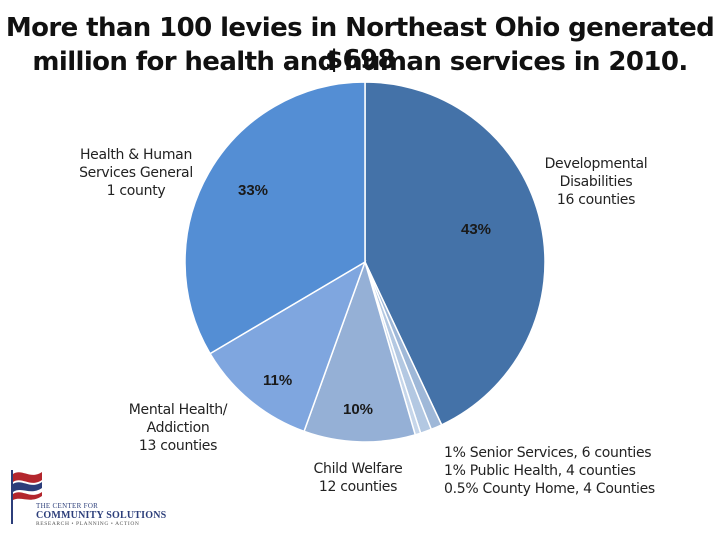 The height and width of the screenshot is (540, 720). I want to click on label-dd-line: 16 counties, so click(596, 200).